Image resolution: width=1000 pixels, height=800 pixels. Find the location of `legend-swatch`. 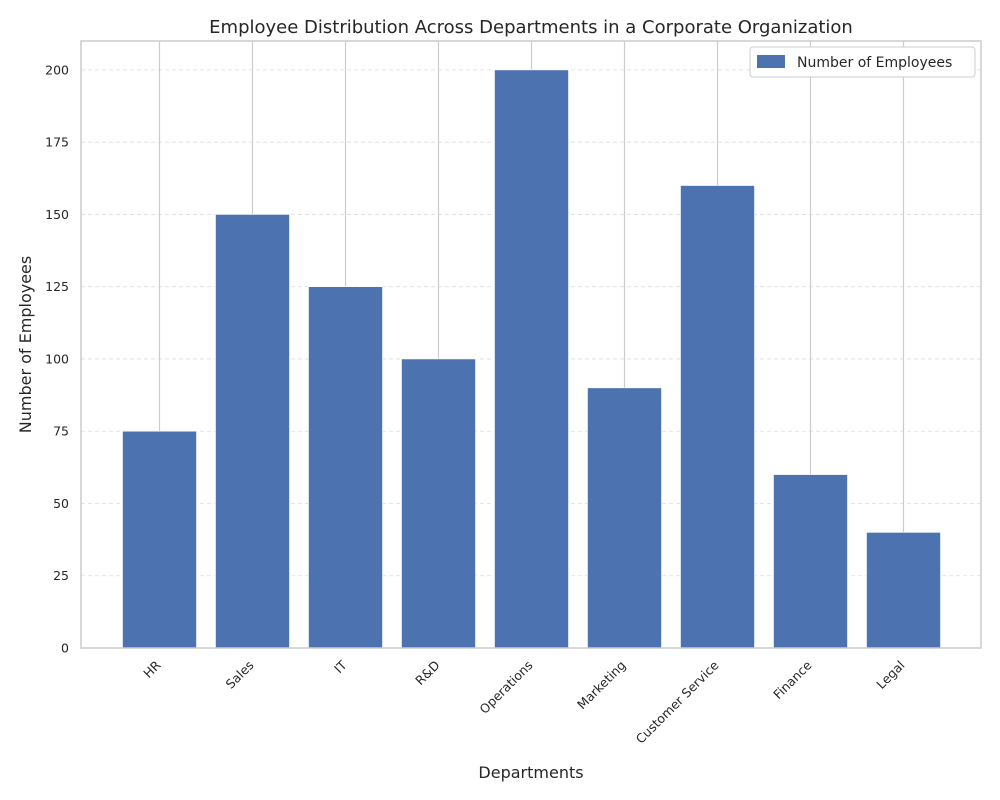

legend-swatch is located at coordinates (771, 61).